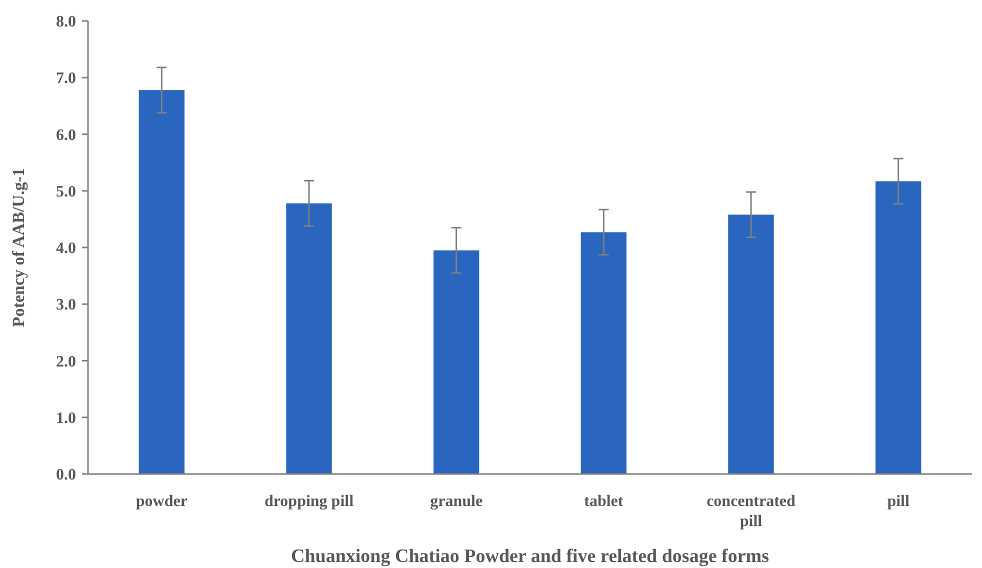 This screenshot has width=982, height=568. I want to click on x-tick-label: tablet, so click(604, 501).